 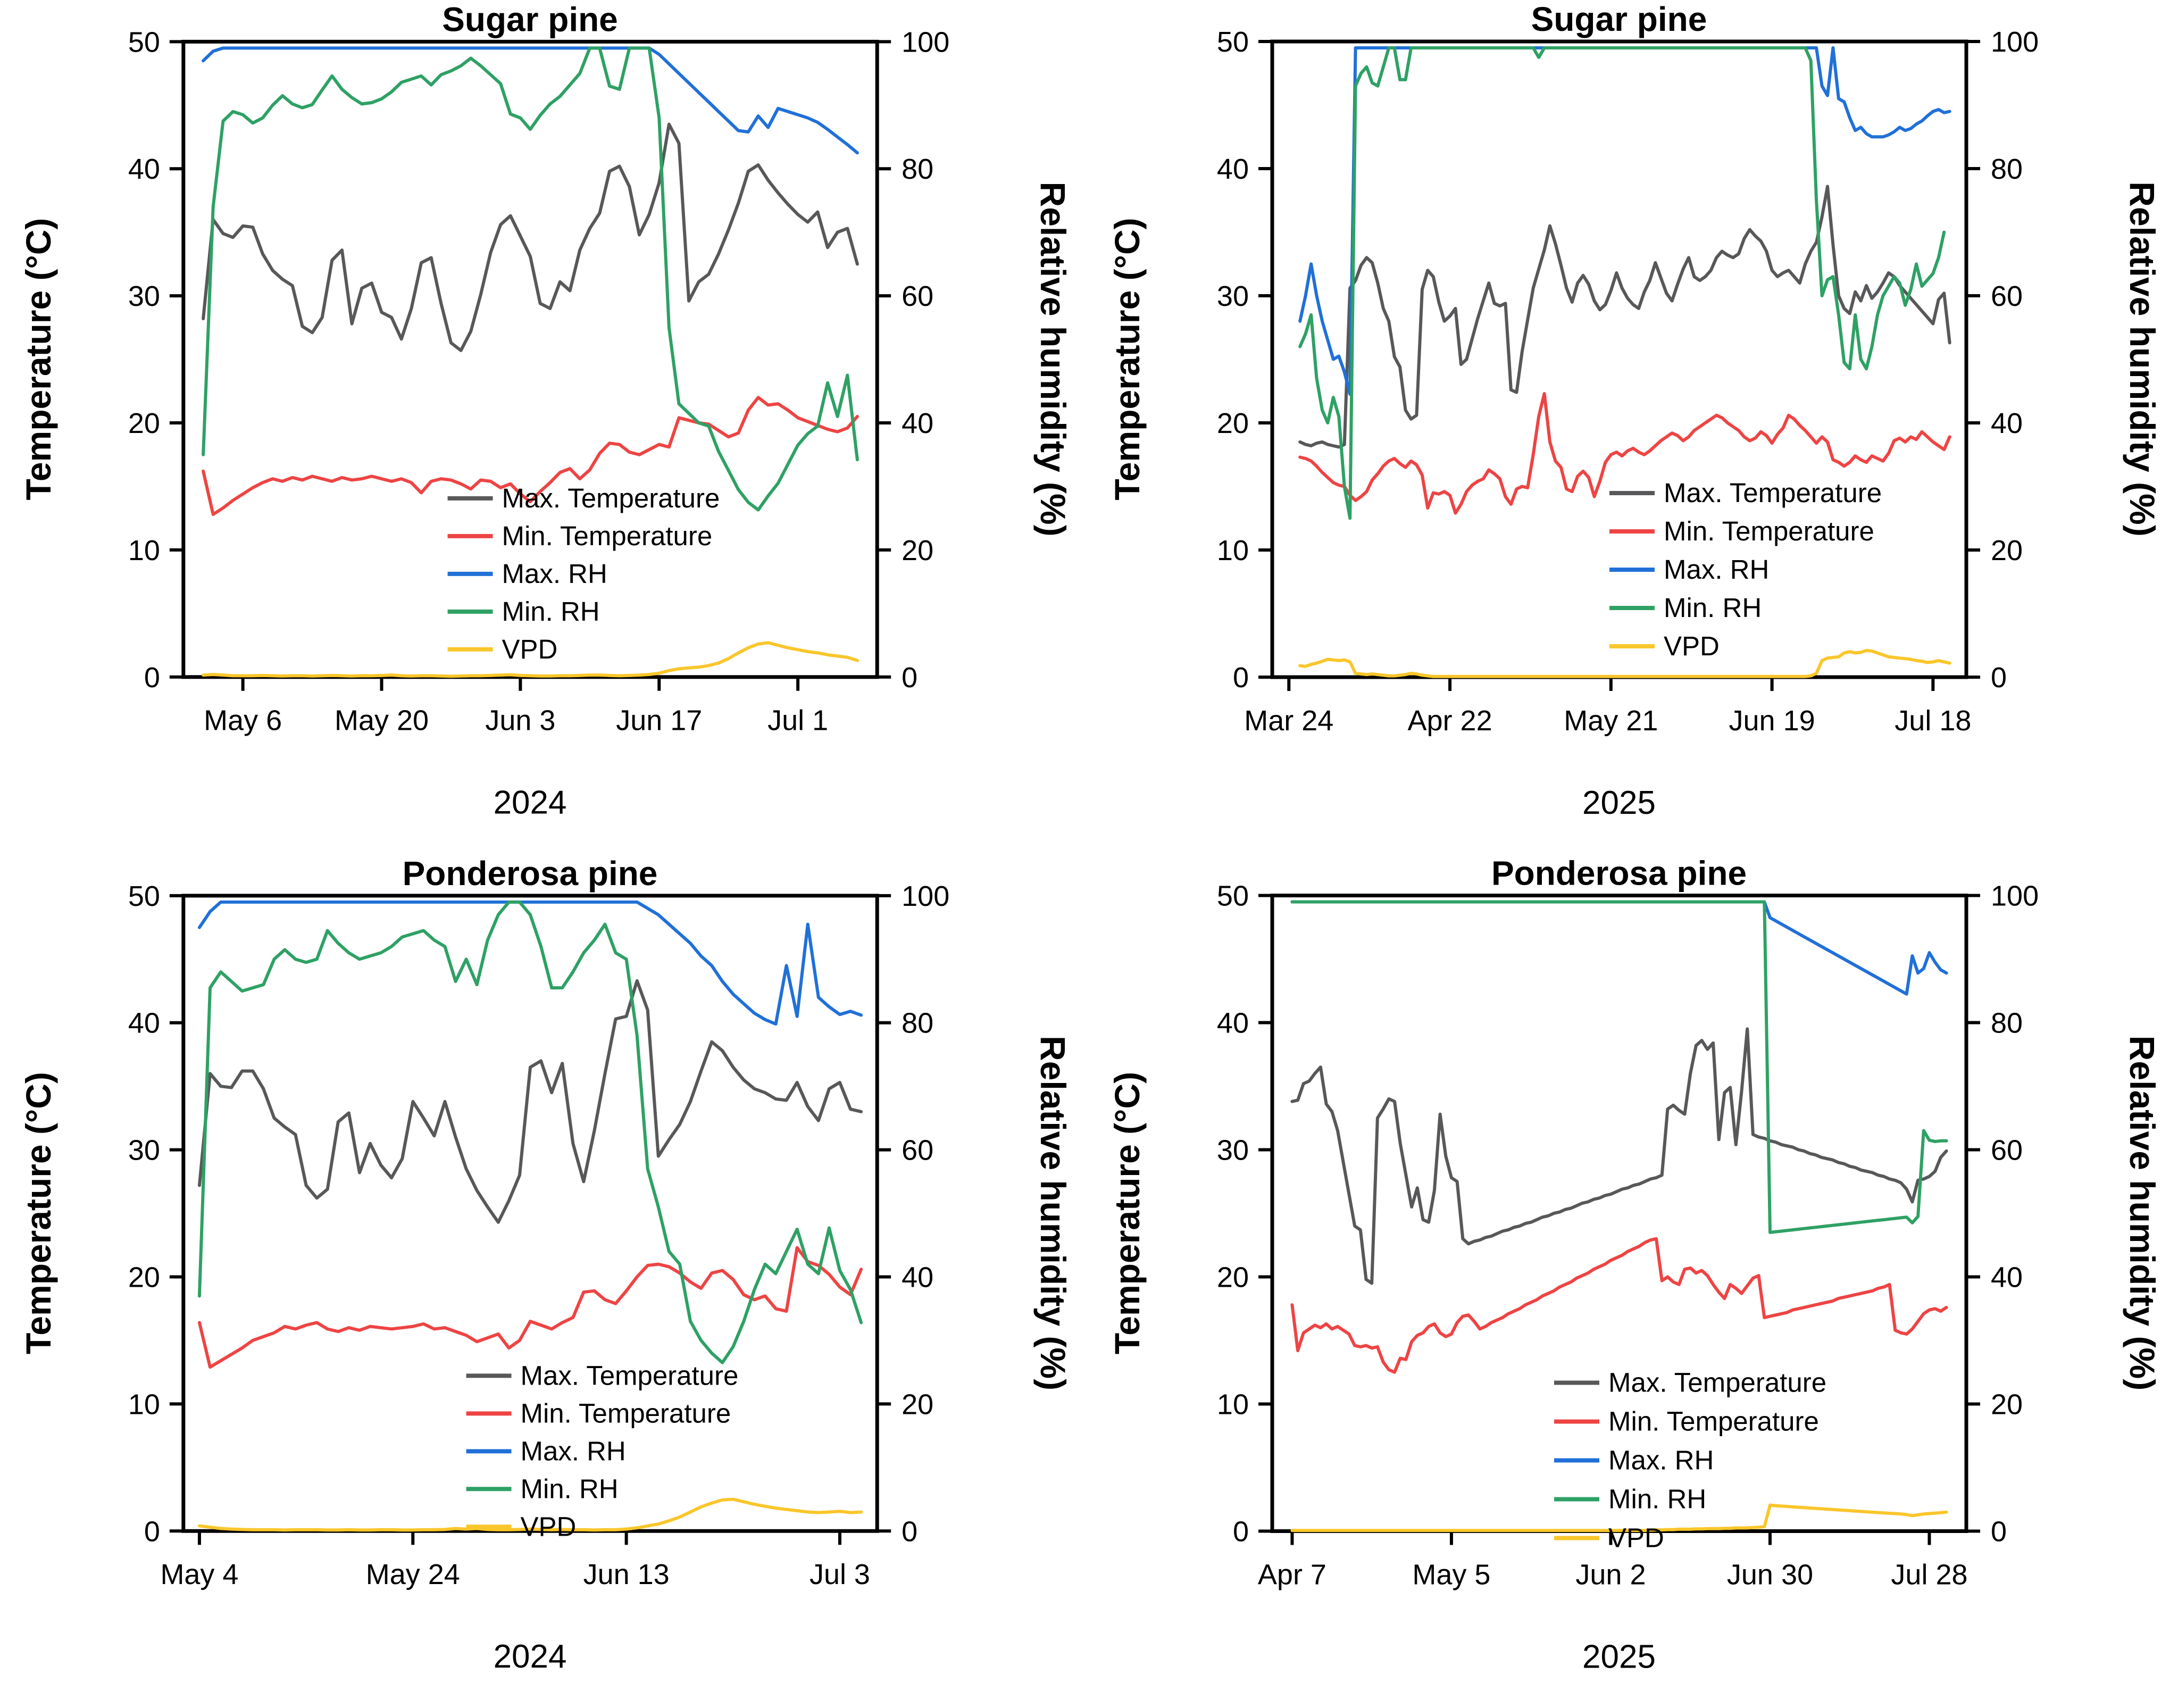 I want to click on x-tick-label: May 24, so click(x=413, y=1574).